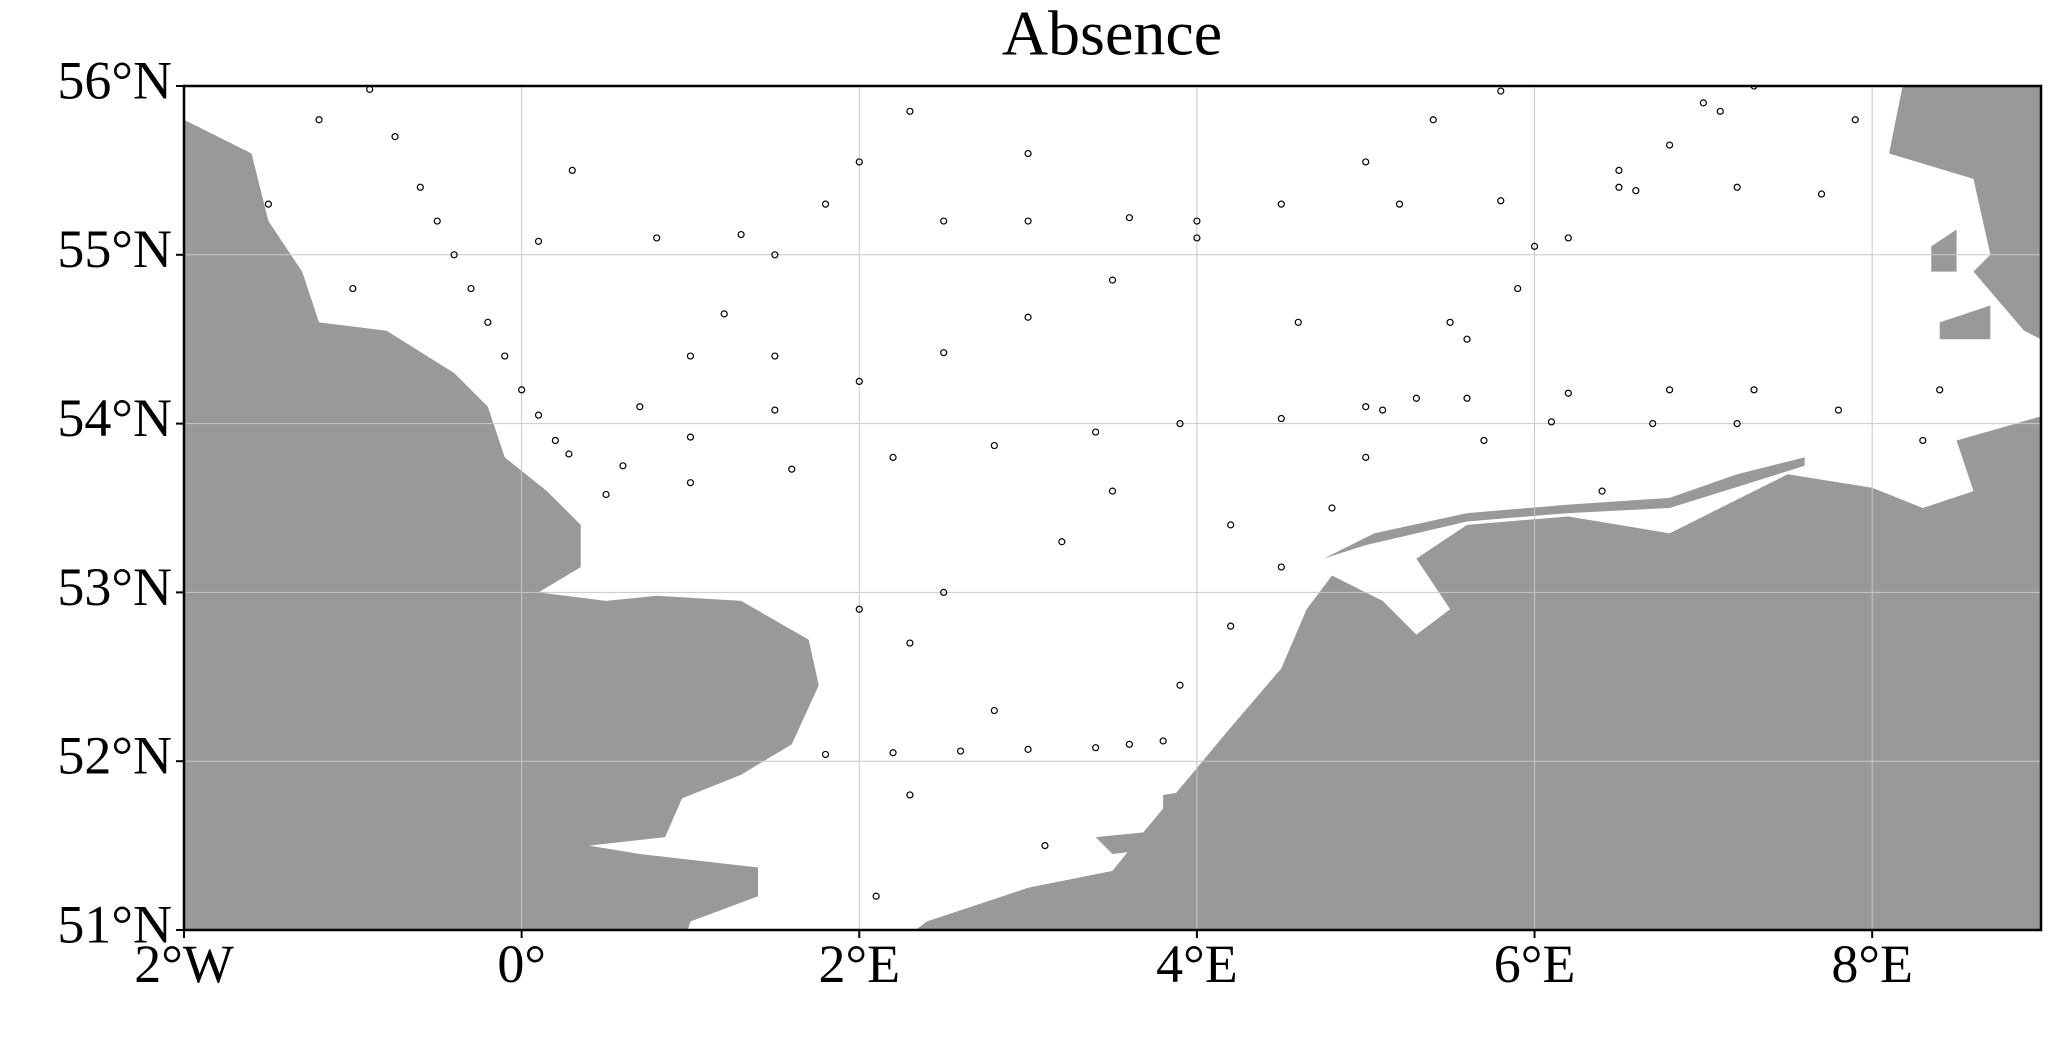 Image resolution: width=2061 pixels, height=1044 pixels. Describe the element at coordinates (1197, 964) in the screenshot. I see `x-tick-label: 4°E` at that location.